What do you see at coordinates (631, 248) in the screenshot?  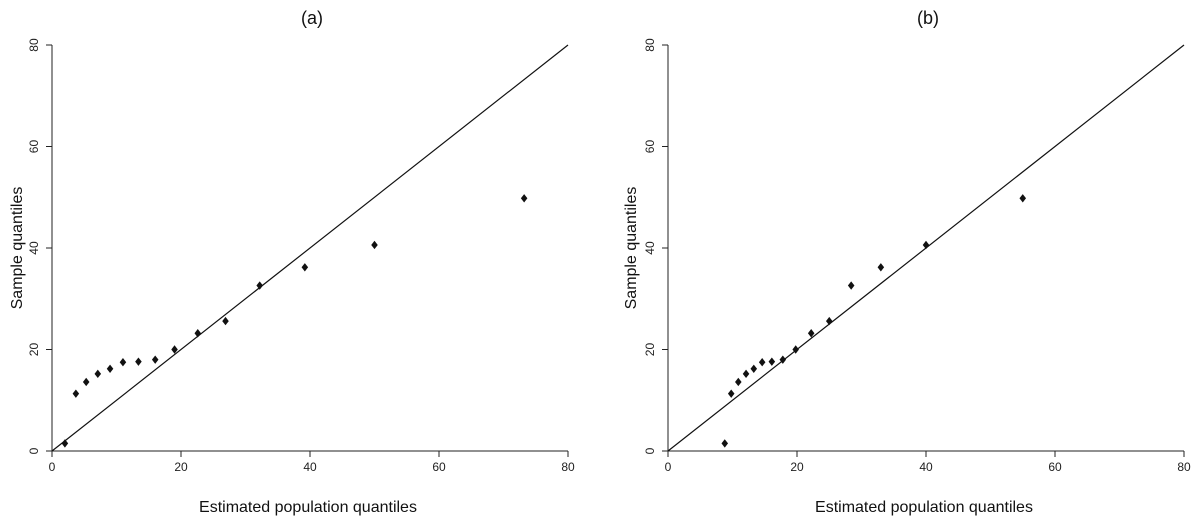 I see `panel-b-y-axis-label: Sample quantiles` at bounding box center [631, 248].